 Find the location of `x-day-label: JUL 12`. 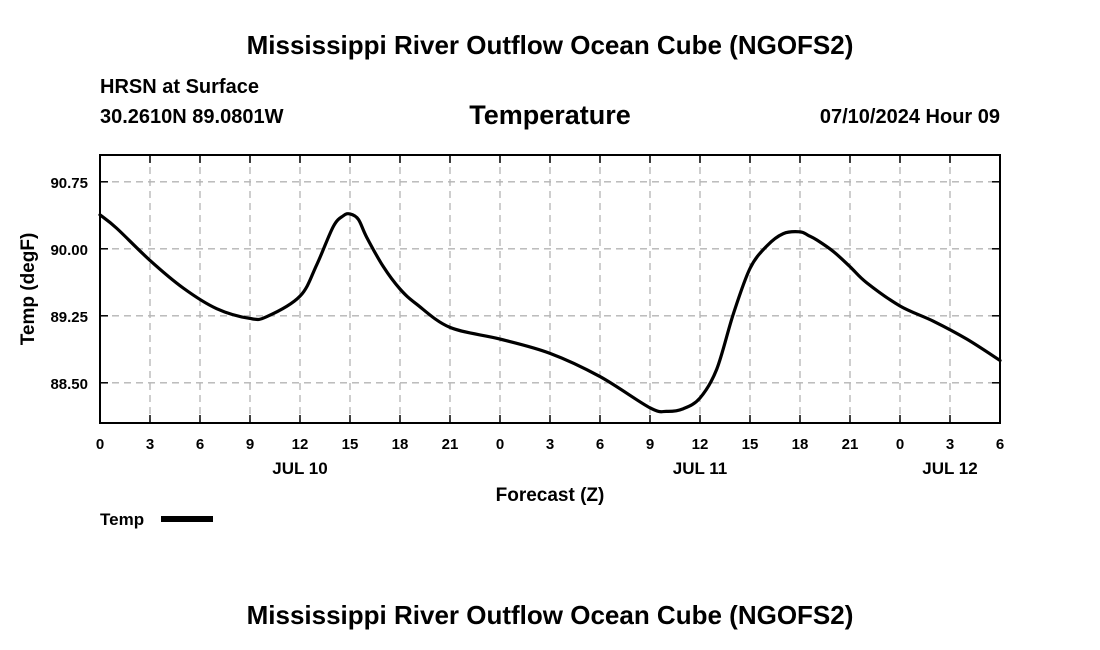

x-day-label: JUL 12 is located at coordinates (949, 468).